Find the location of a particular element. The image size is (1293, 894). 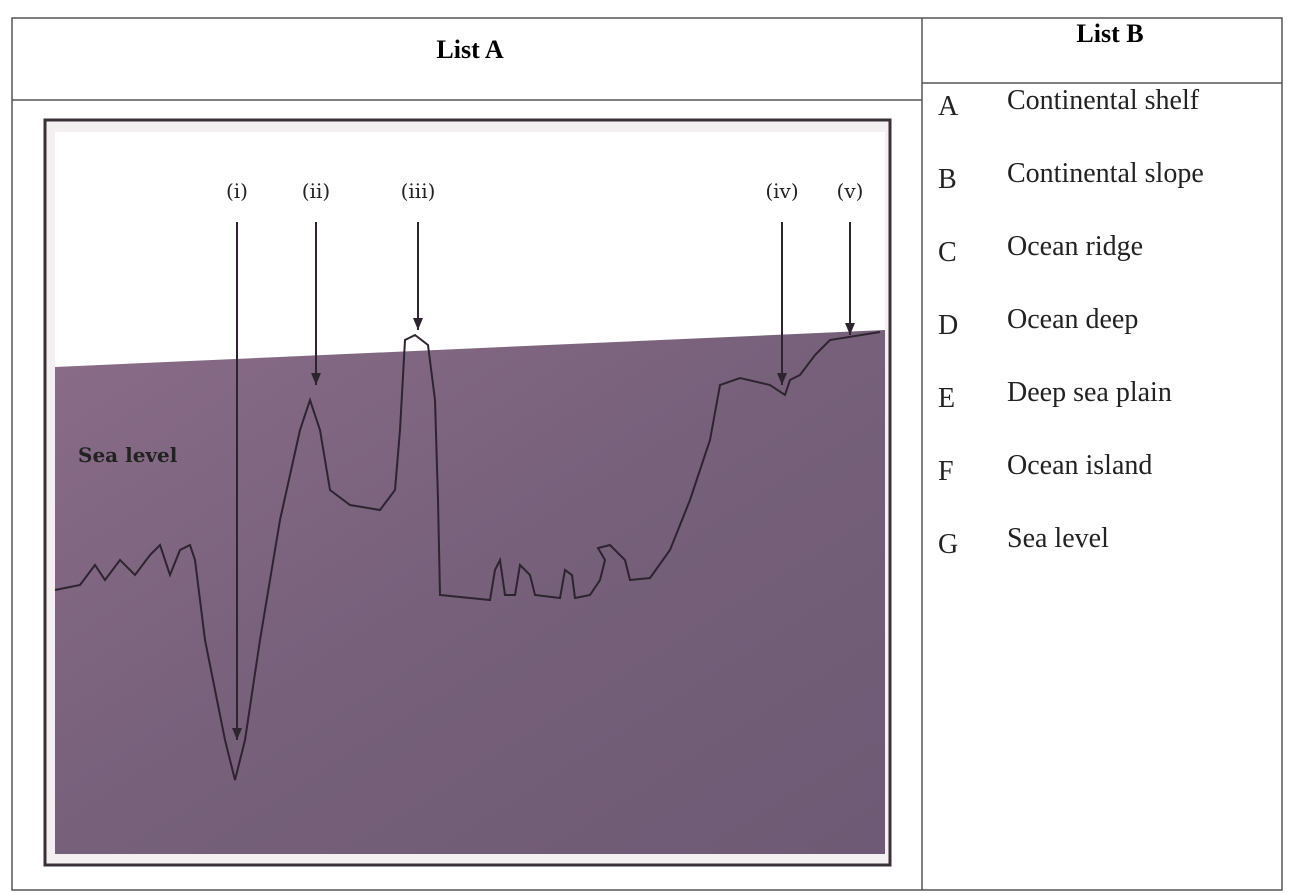

item-text: Continental slope is located at coordinates (1105, 173).